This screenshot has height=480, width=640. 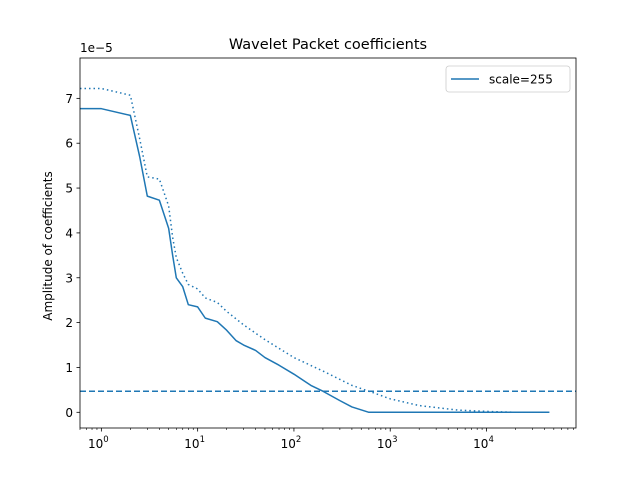 I want to click on y-axis-ticks: 0 1 2 3 4 5 6 7, so click(x=72, y=256).